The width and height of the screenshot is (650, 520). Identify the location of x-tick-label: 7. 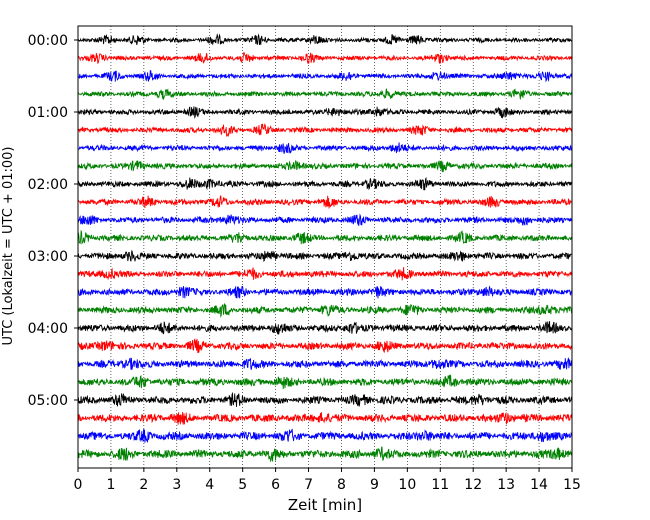
(308, 485).